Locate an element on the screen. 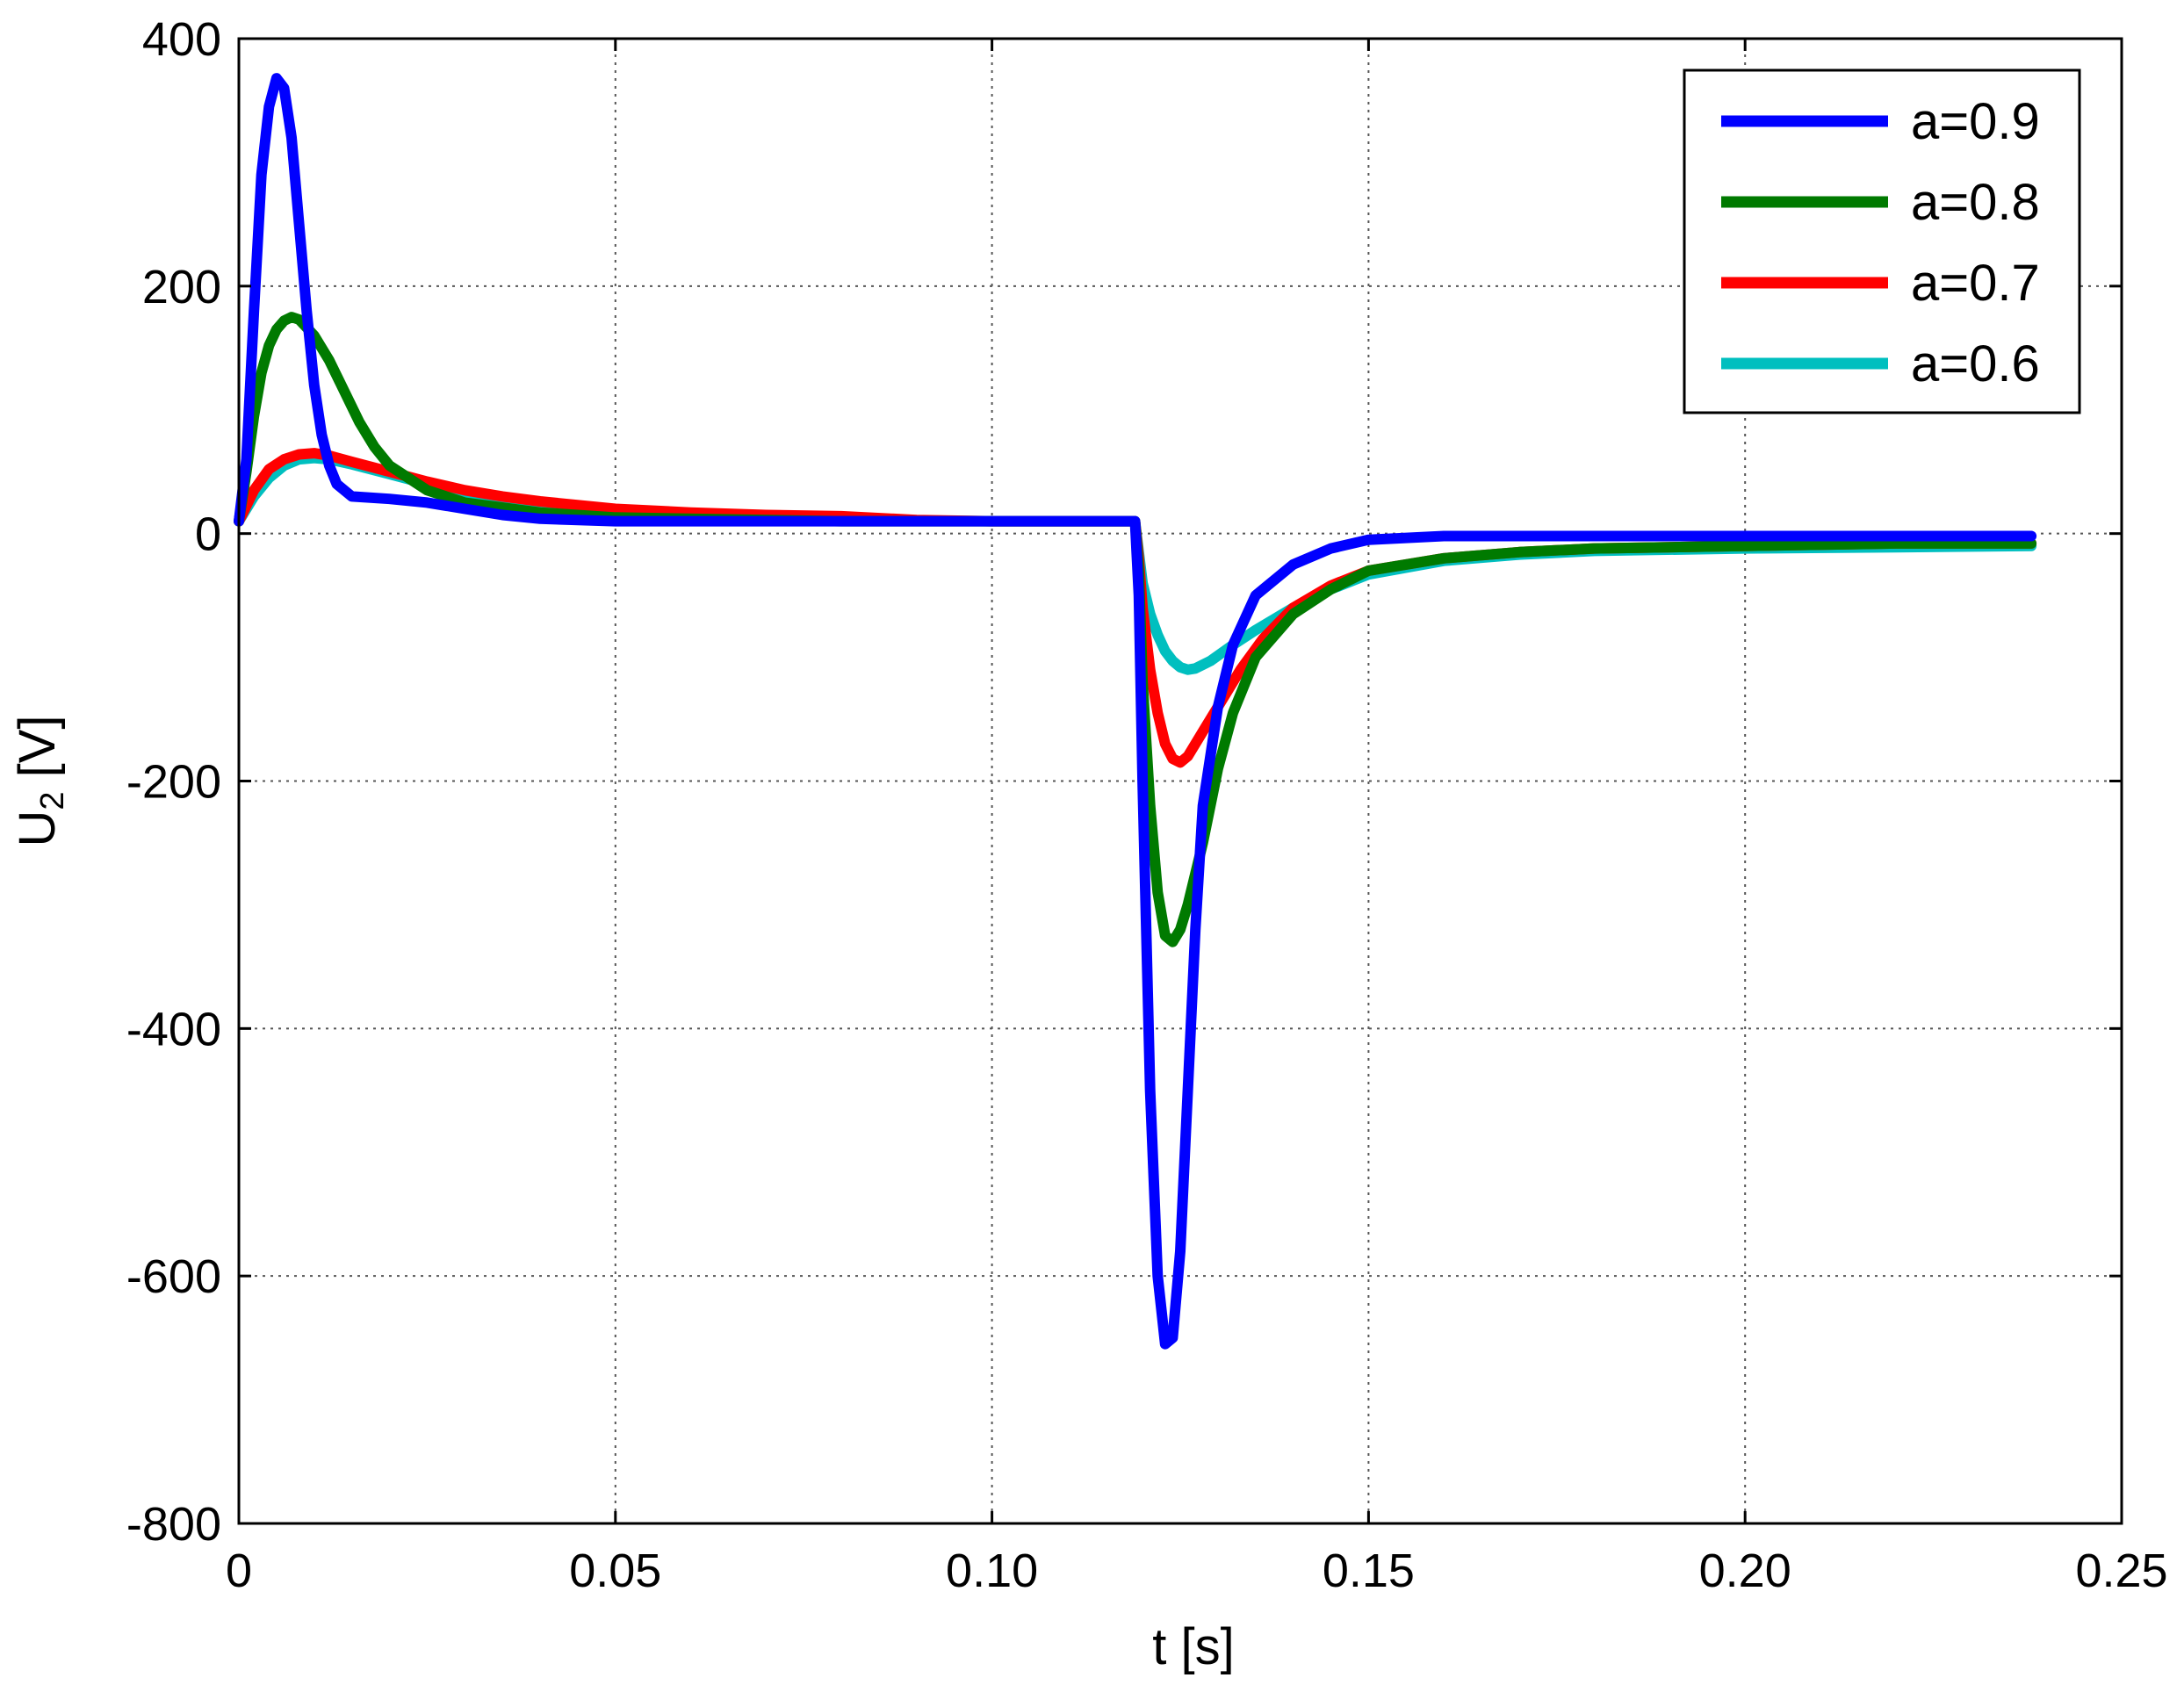 The image size is (2184, 1685). legend-label: a=0.8 is located at coordinates (1975, 202).